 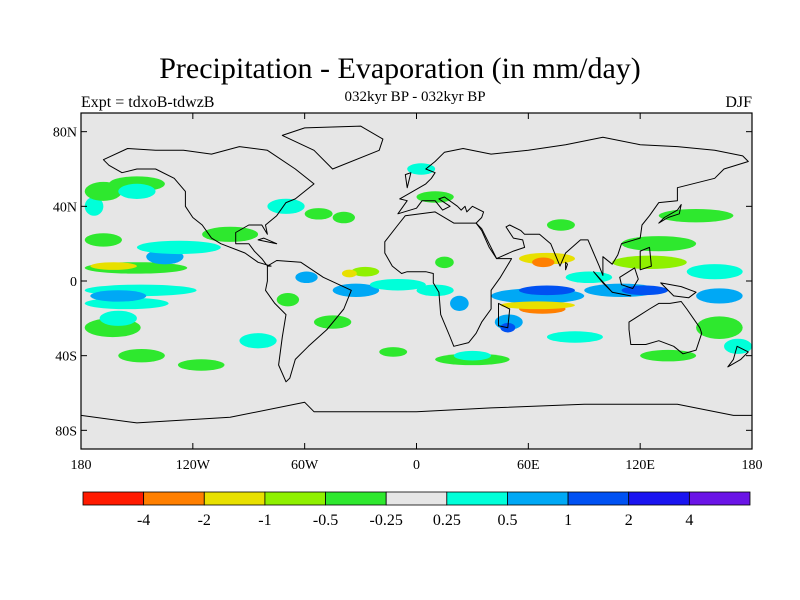 What do you see at coordinates (305, 465) in the screenshot?
I see `lon-tick-label: 60W` at bounding box center [305, 465].